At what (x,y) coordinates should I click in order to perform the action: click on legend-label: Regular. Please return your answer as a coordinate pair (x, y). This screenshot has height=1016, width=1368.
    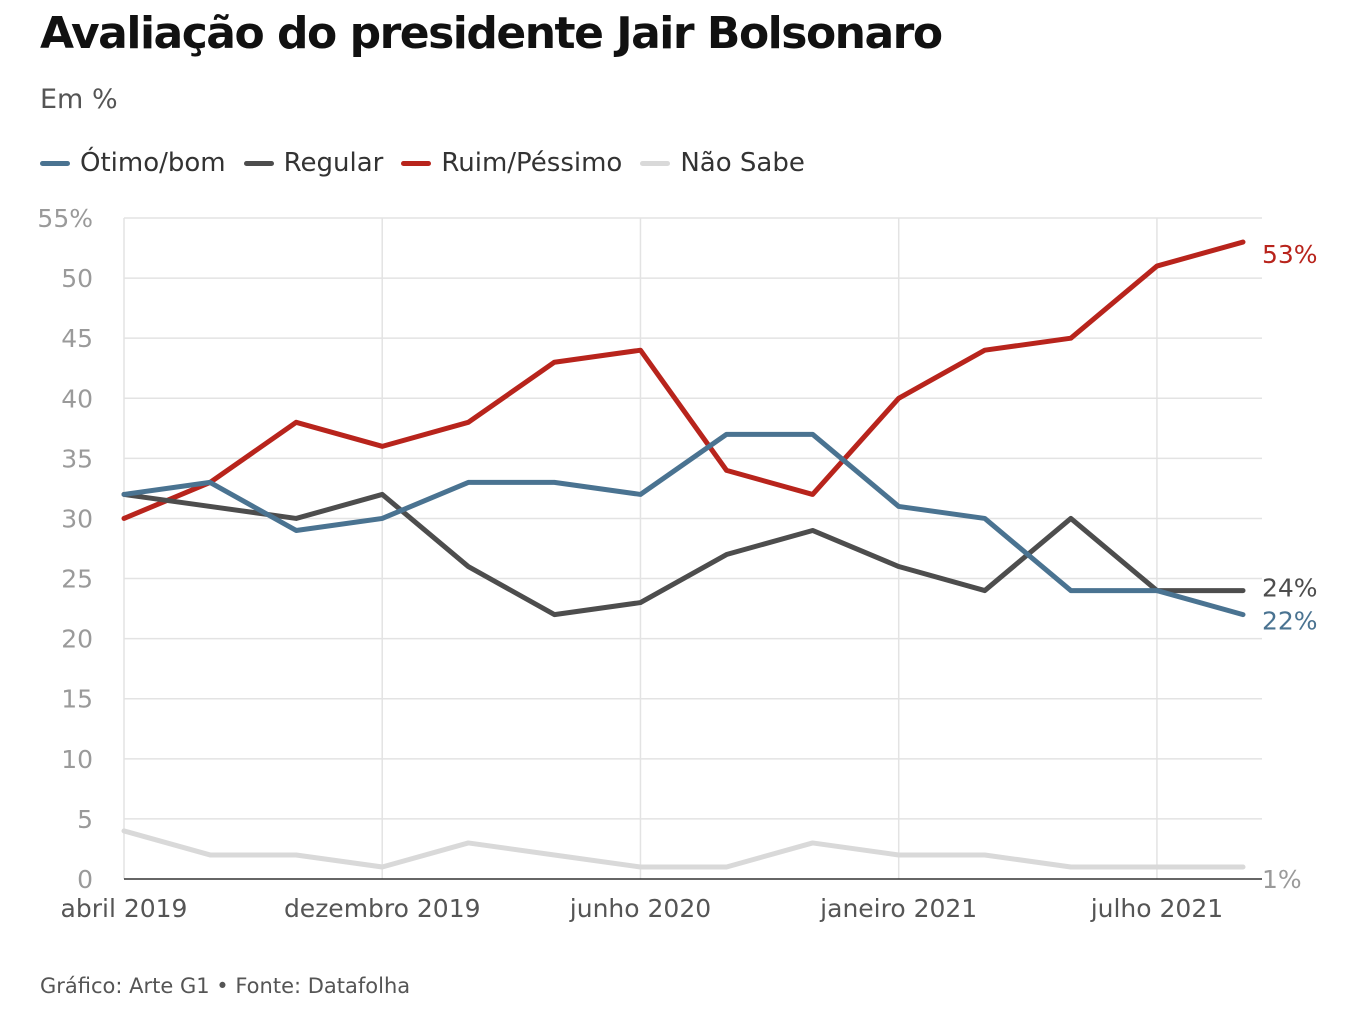
    Looking at the image, I should click on (333, 163).